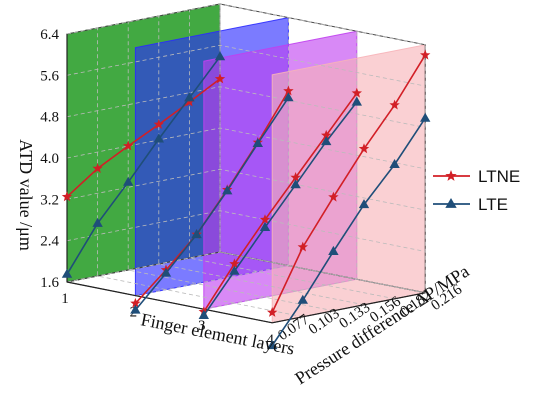  What do you see at coordinates (349, 308) in the screenshot?
I see `y-axis-line` at bounding box center [349, 308].